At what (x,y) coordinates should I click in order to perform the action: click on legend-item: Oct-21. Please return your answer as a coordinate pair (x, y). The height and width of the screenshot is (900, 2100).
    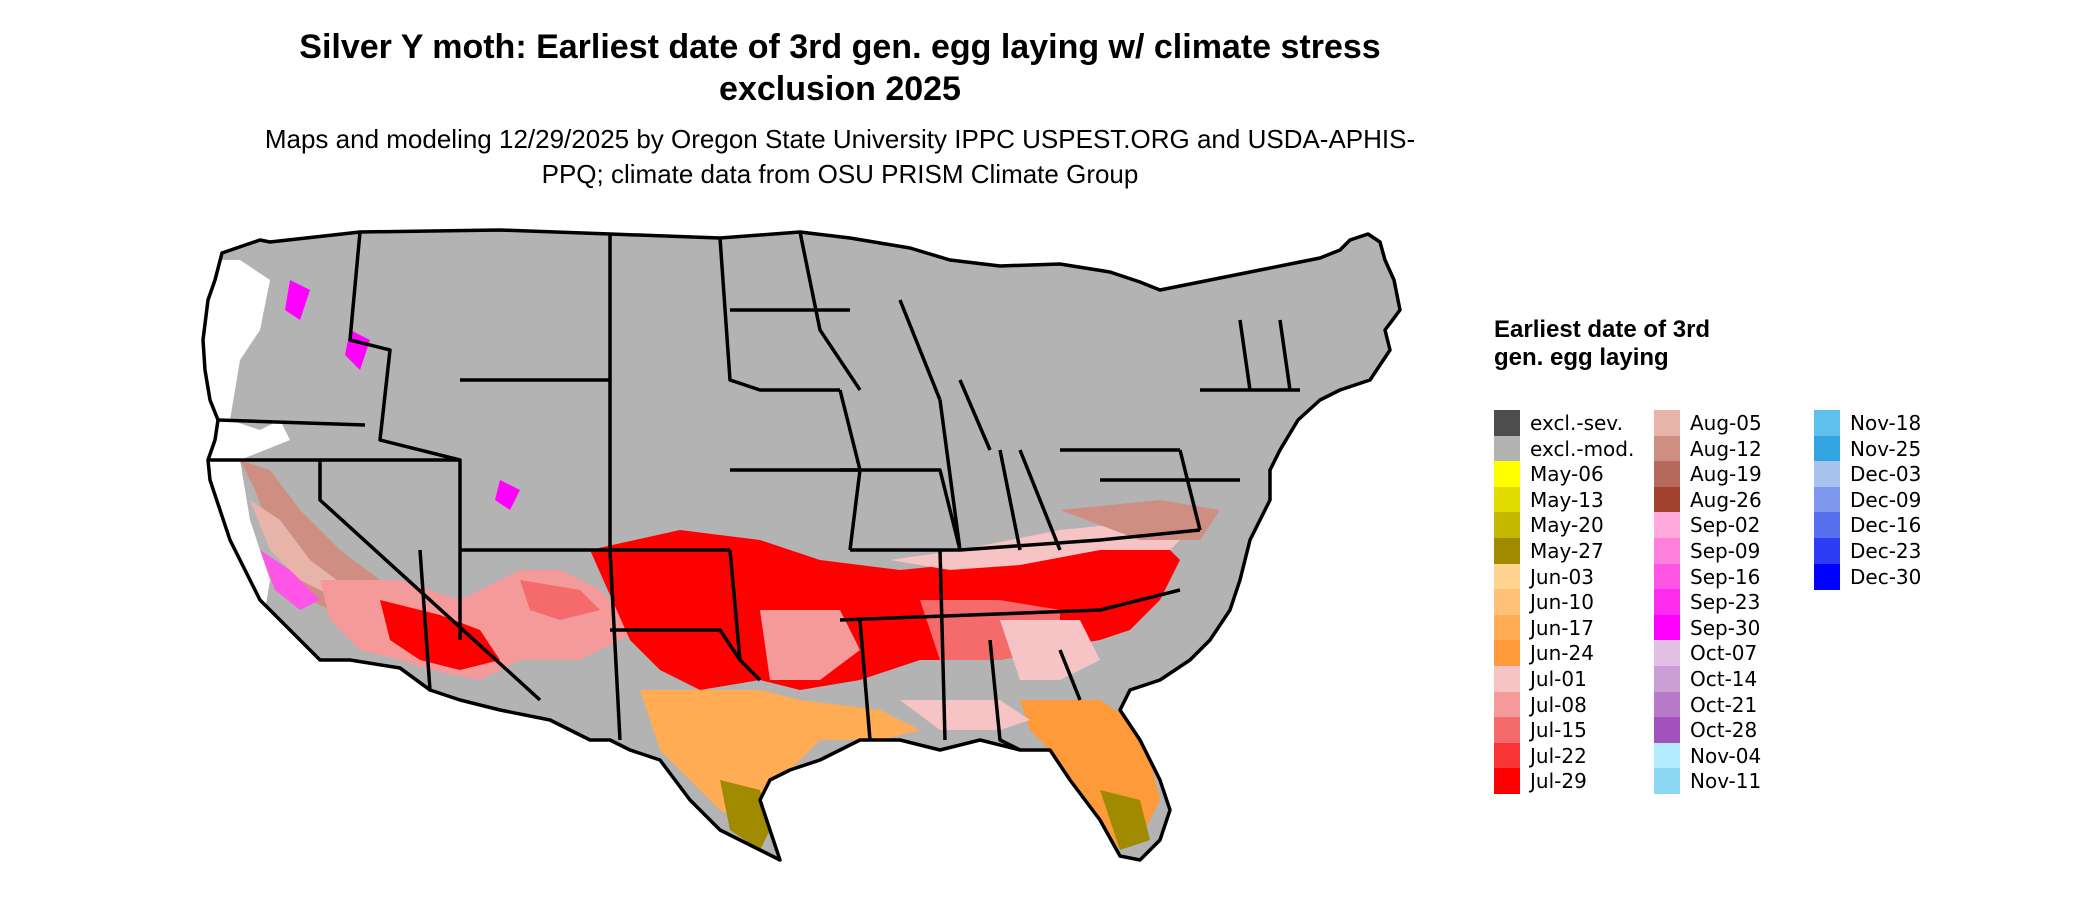
    Looking at the image, I should click on (1739, 704).